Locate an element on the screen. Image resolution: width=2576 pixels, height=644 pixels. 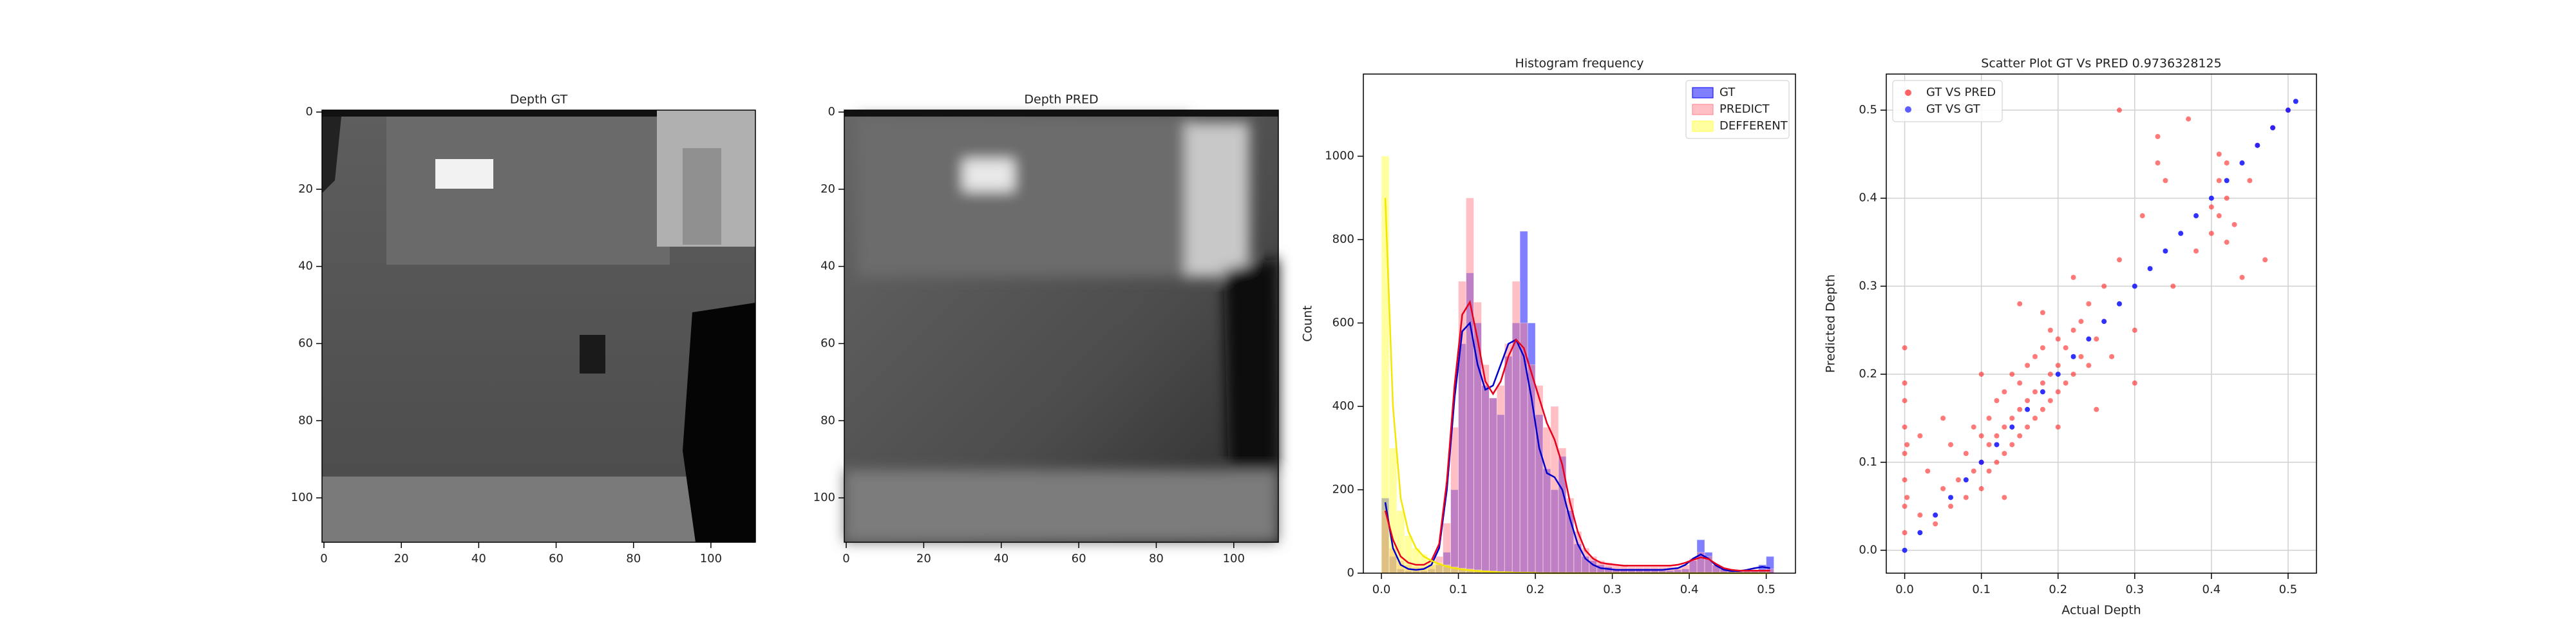
legend-label: GT VS GT is located at coordinates (1954, 109).